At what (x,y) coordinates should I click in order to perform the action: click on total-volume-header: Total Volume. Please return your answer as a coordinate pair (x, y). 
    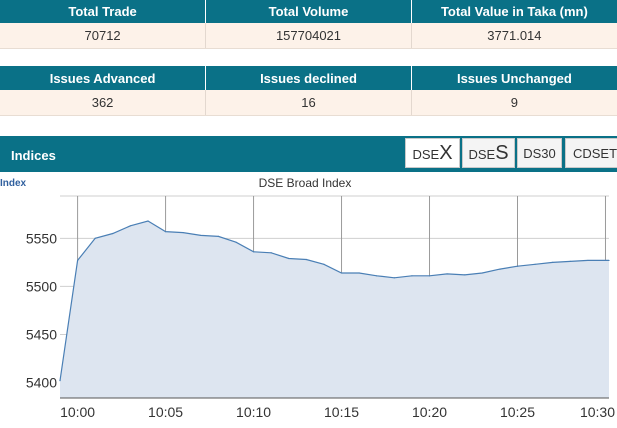
    Looking at the image, I should click on (308, 11).